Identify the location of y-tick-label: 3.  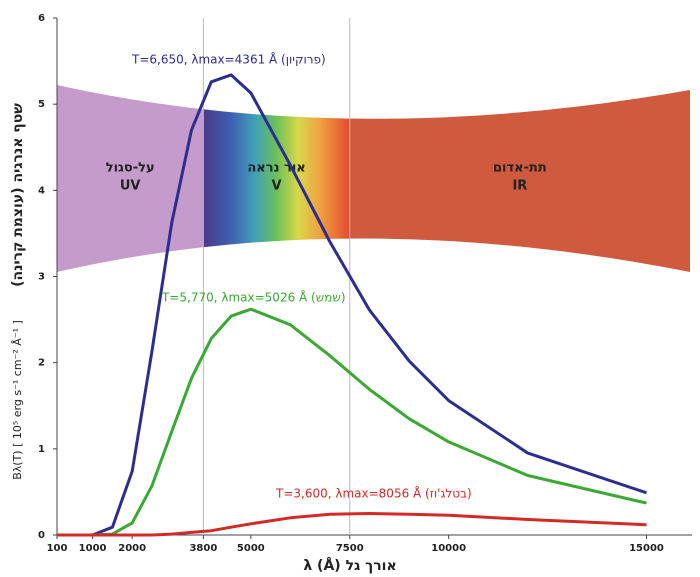
(41, 277).